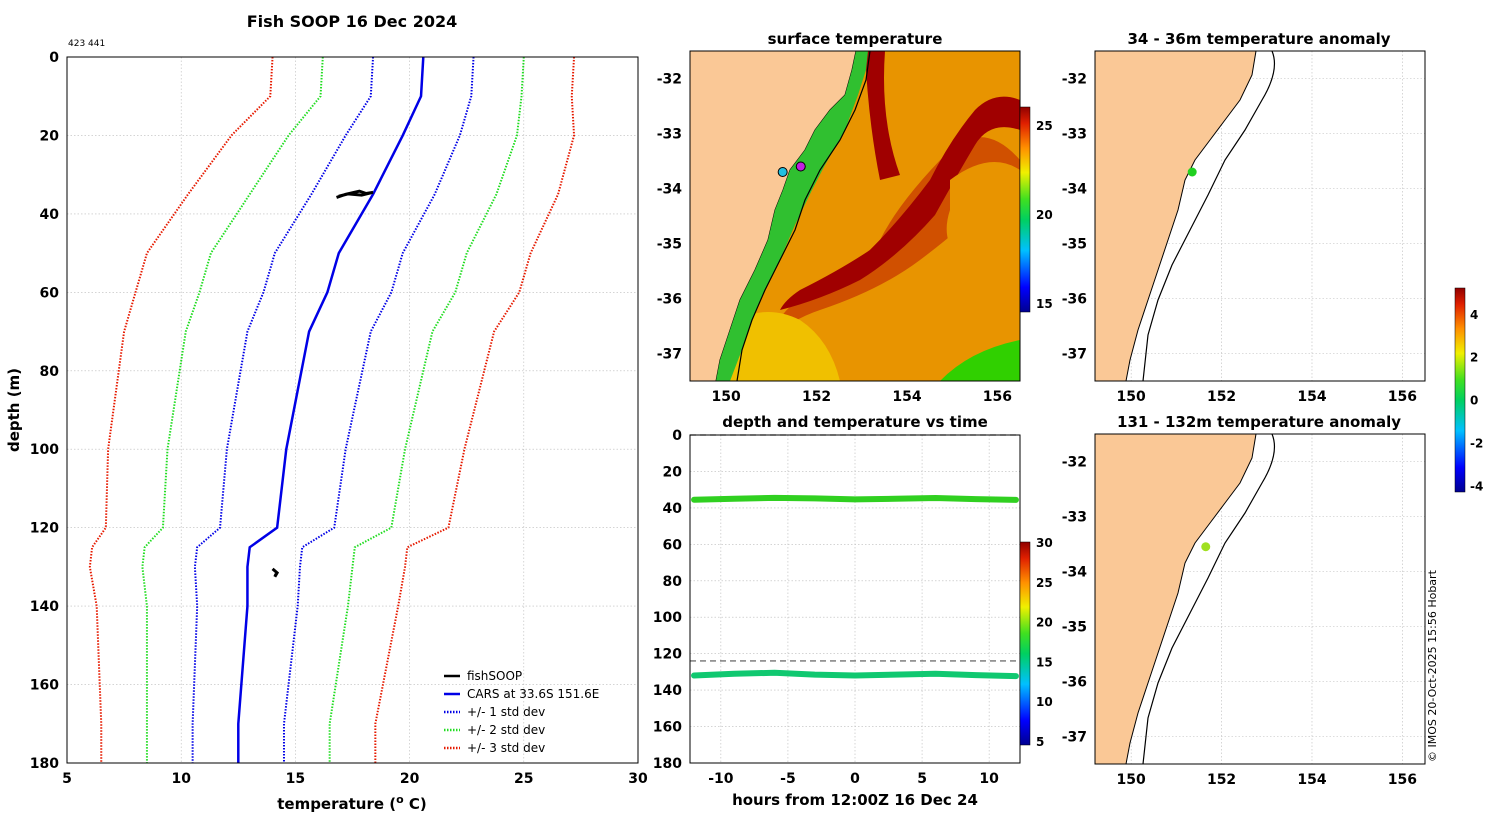  Describe the element at coordinates (780, 346) in the screenshot. I see `sst-cool-south` at that location.